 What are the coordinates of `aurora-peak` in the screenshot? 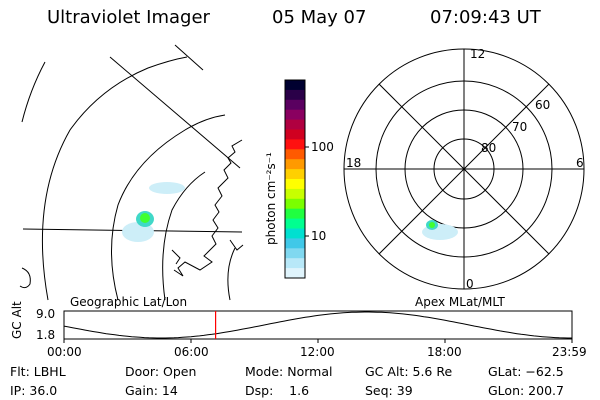 It's located at (145, 218).